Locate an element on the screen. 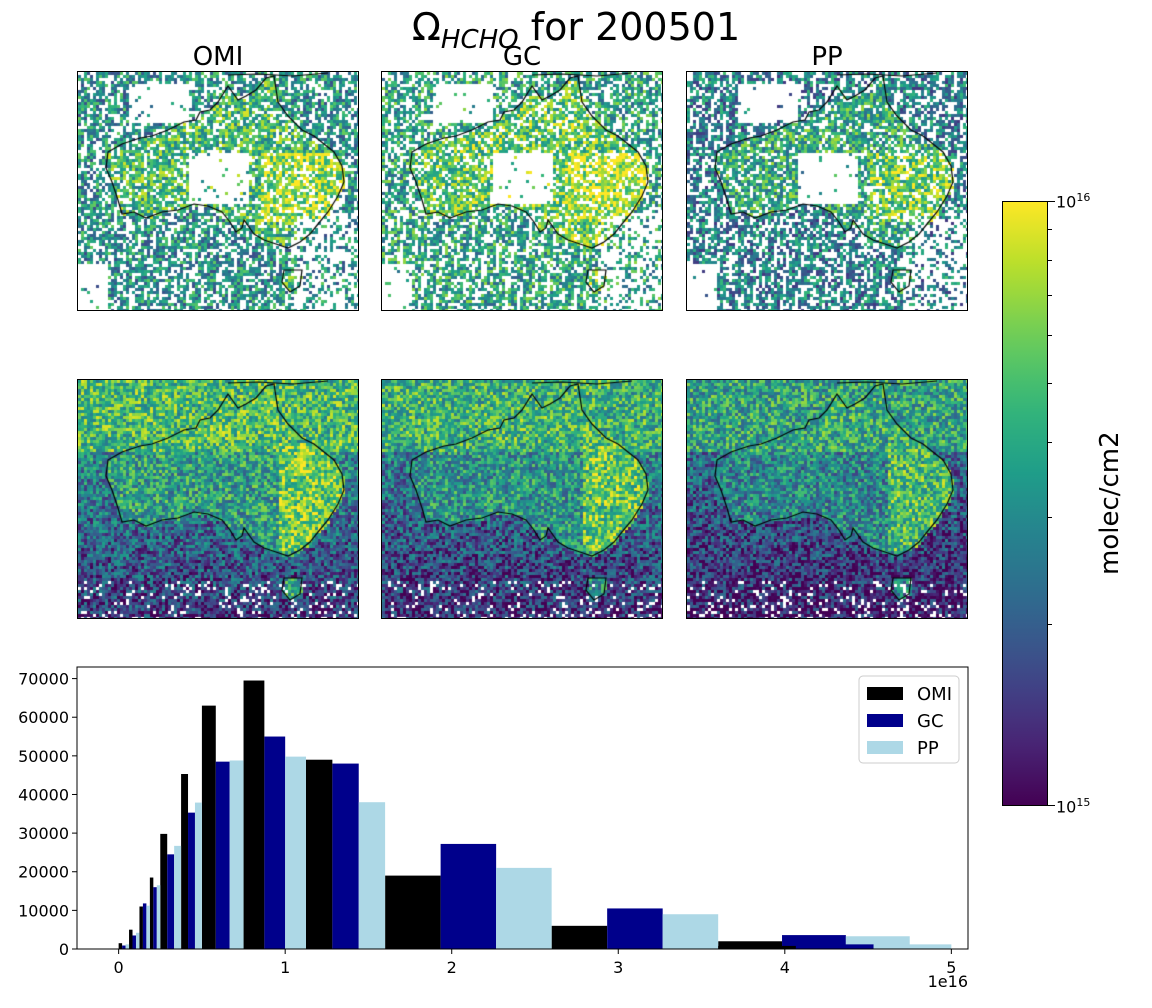 The height and width of the screenshot is (1008, 1152). legend-swatch-gc is located at coordinates (885, 720).